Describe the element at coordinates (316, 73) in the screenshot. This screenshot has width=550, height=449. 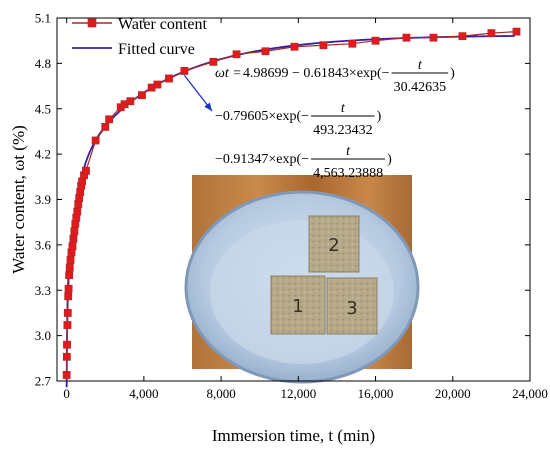
I see `equation-term: 4.98699 − 0.61843×exp(−` at that location.